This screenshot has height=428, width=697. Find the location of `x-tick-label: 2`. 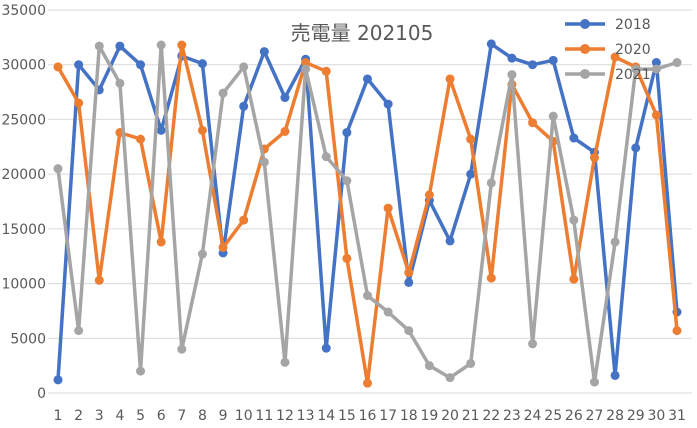

x-tick-label: 2 is located at coordinates (78, 416).